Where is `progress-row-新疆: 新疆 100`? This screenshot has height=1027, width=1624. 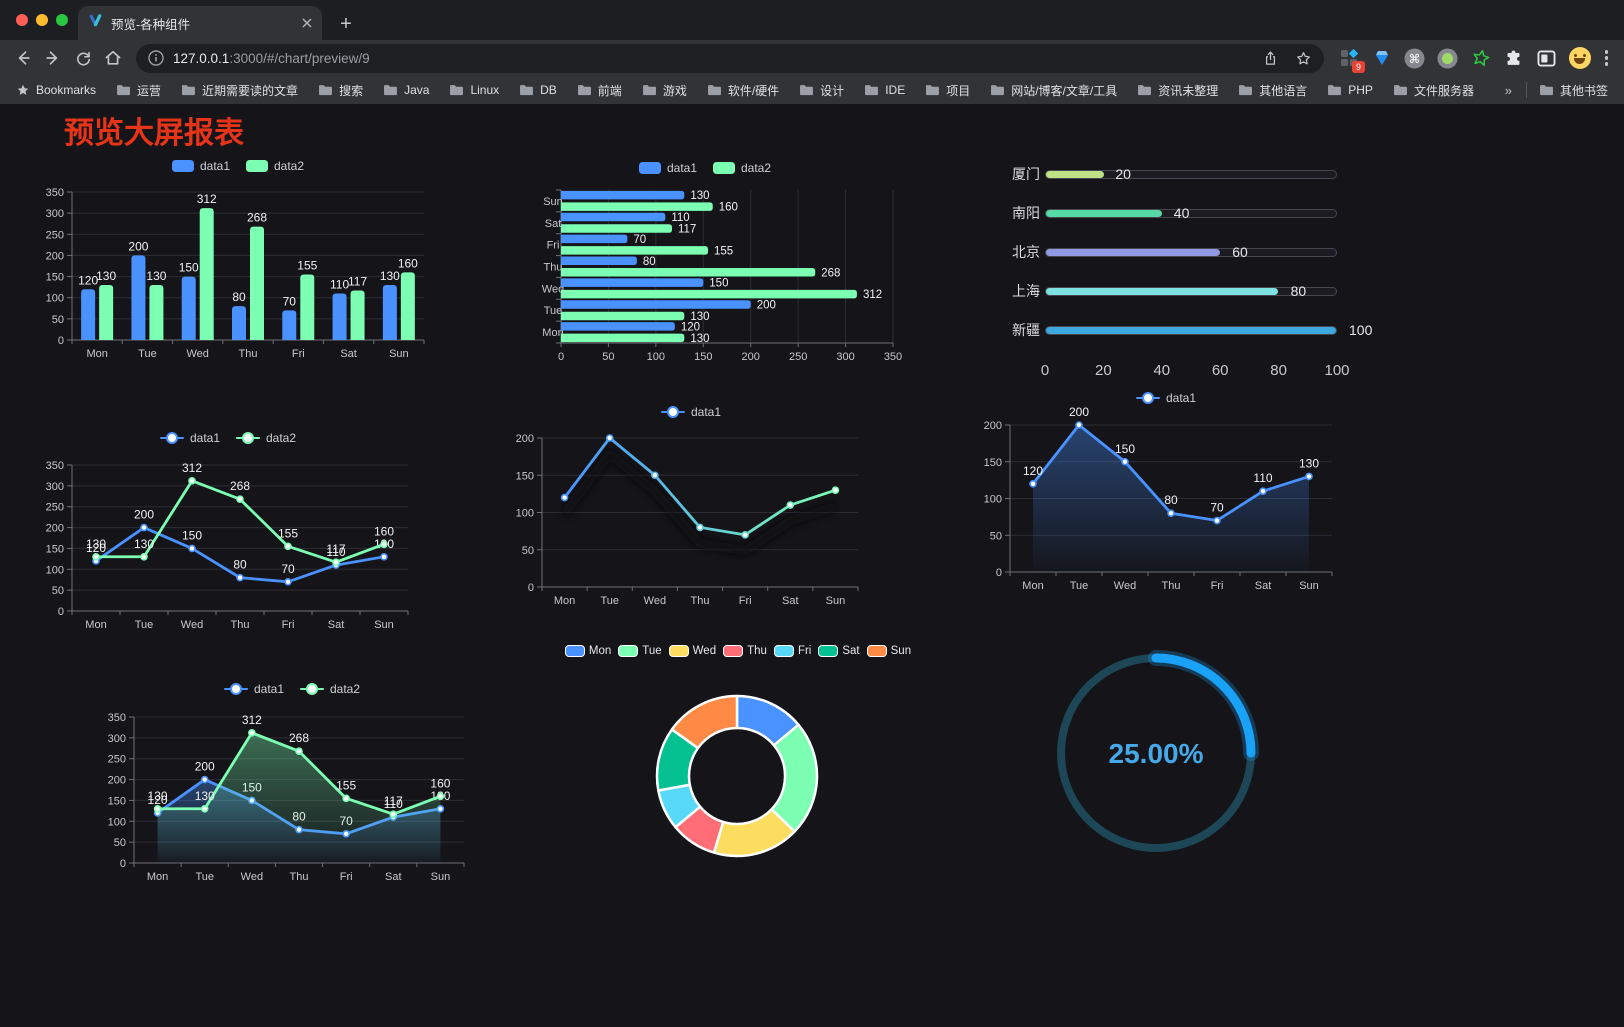 progress-row-新疆: 新疆 100 is located at coordinates (1186, 330).